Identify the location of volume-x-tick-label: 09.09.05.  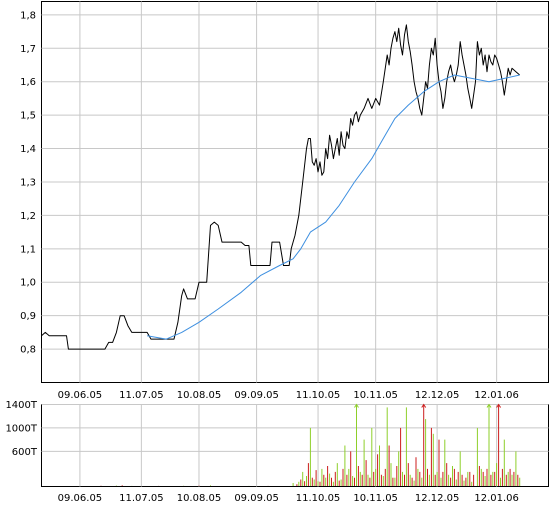
(256, 498).